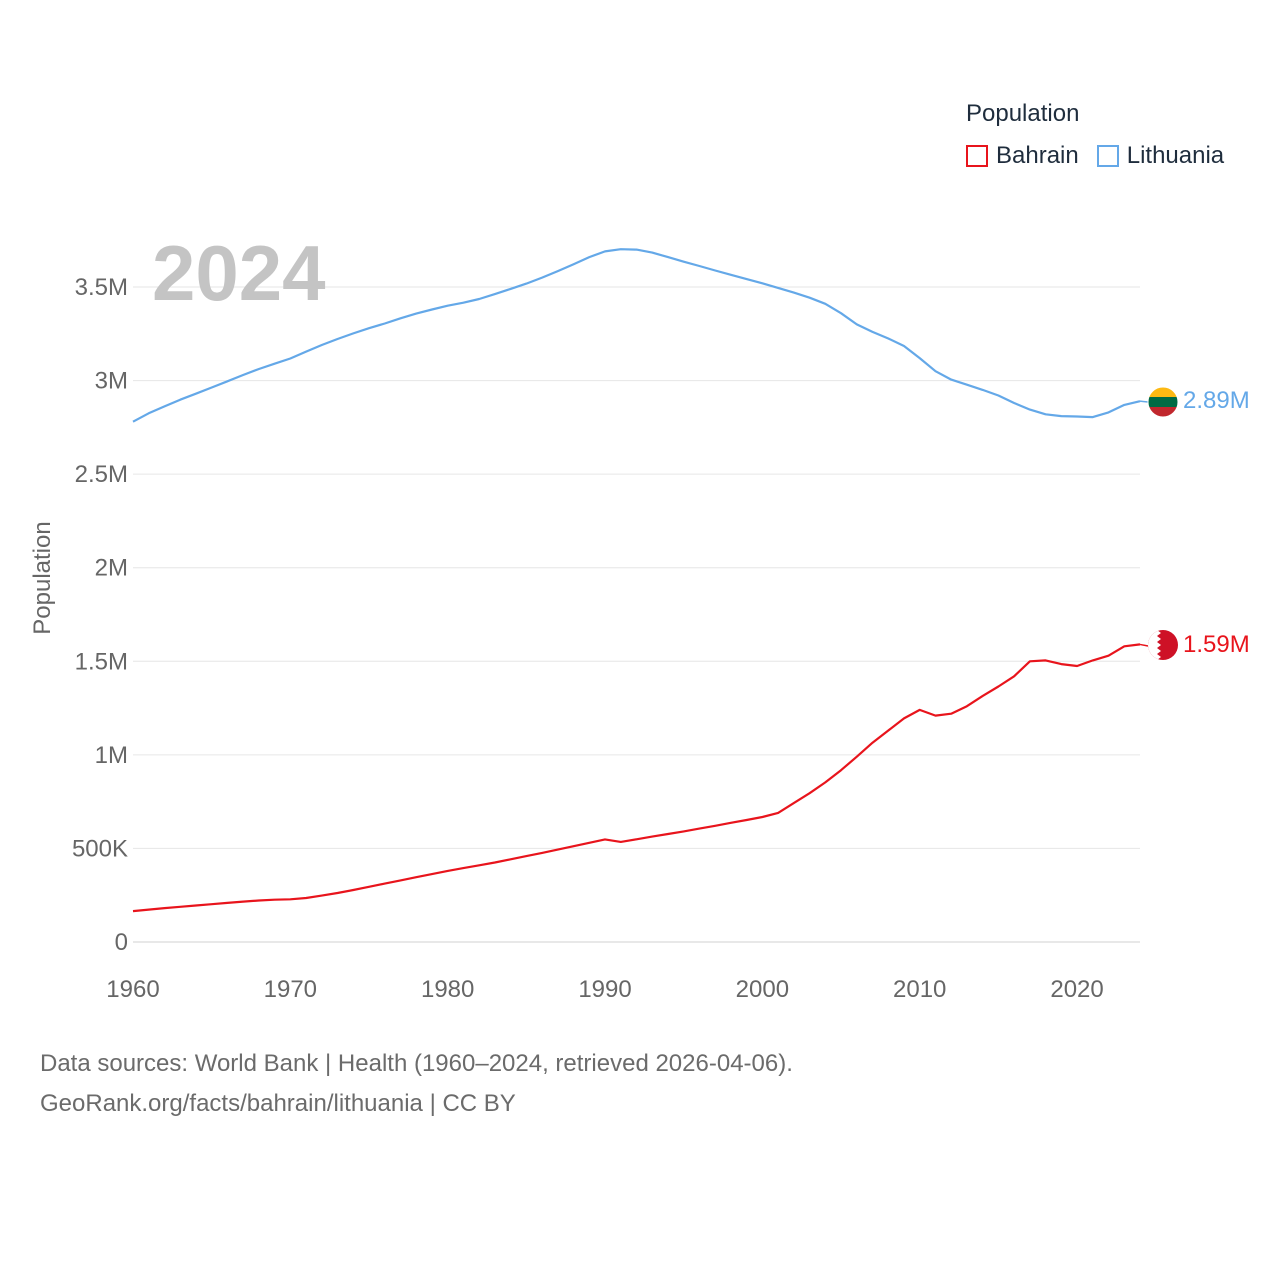  Describe the element at coordinates (1175, 155) in the screenshot. I see `legend-label-lithuania: Lithuania` at that location.